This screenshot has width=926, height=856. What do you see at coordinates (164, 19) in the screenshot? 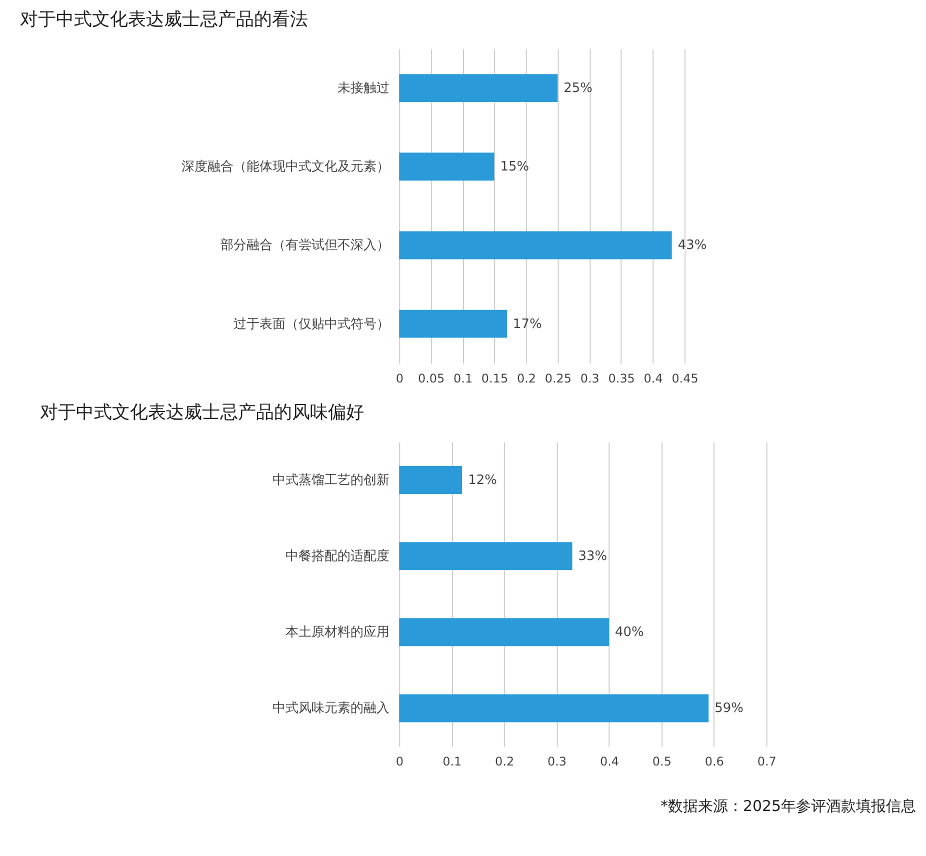
I see `text: 对于中式文化表达威士忌产品的看法` at bounding box center [164, 19].